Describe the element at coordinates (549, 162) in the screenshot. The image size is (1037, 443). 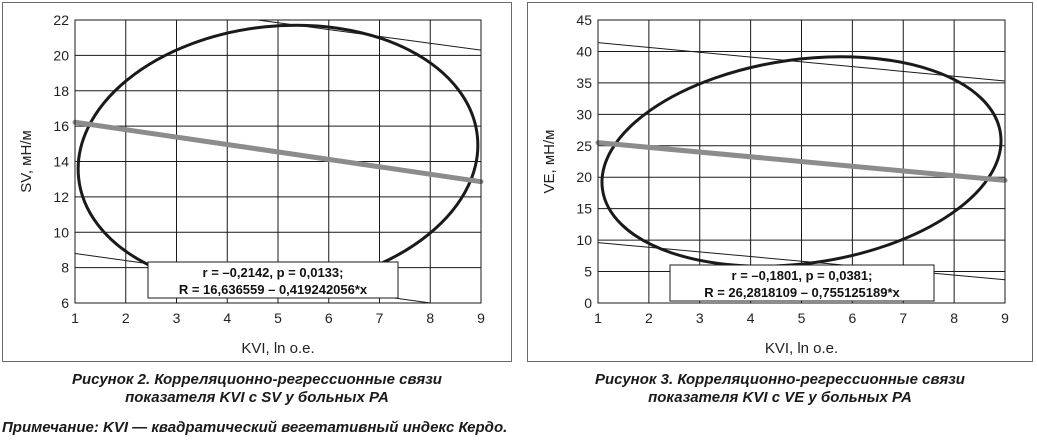
I see `y-axis-title: VE, мН/м` at that location.